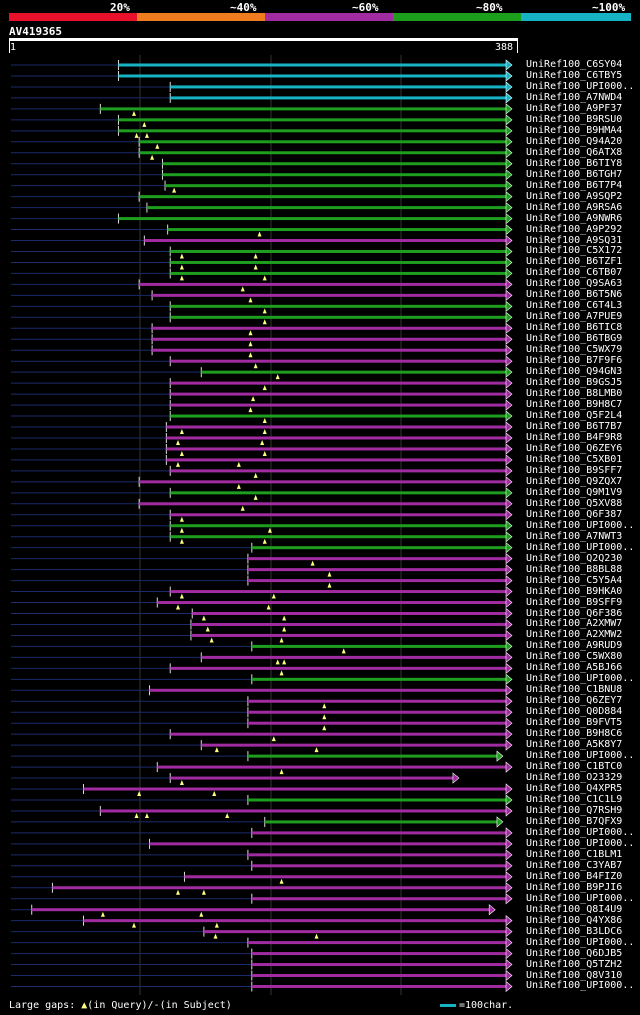 The width and height of the screenshot is (640, 1015). Describe the element at coordinates (574, 481) in the screenshot. I see `hit-label: UniRef100_Q9ZQX7` at that location.